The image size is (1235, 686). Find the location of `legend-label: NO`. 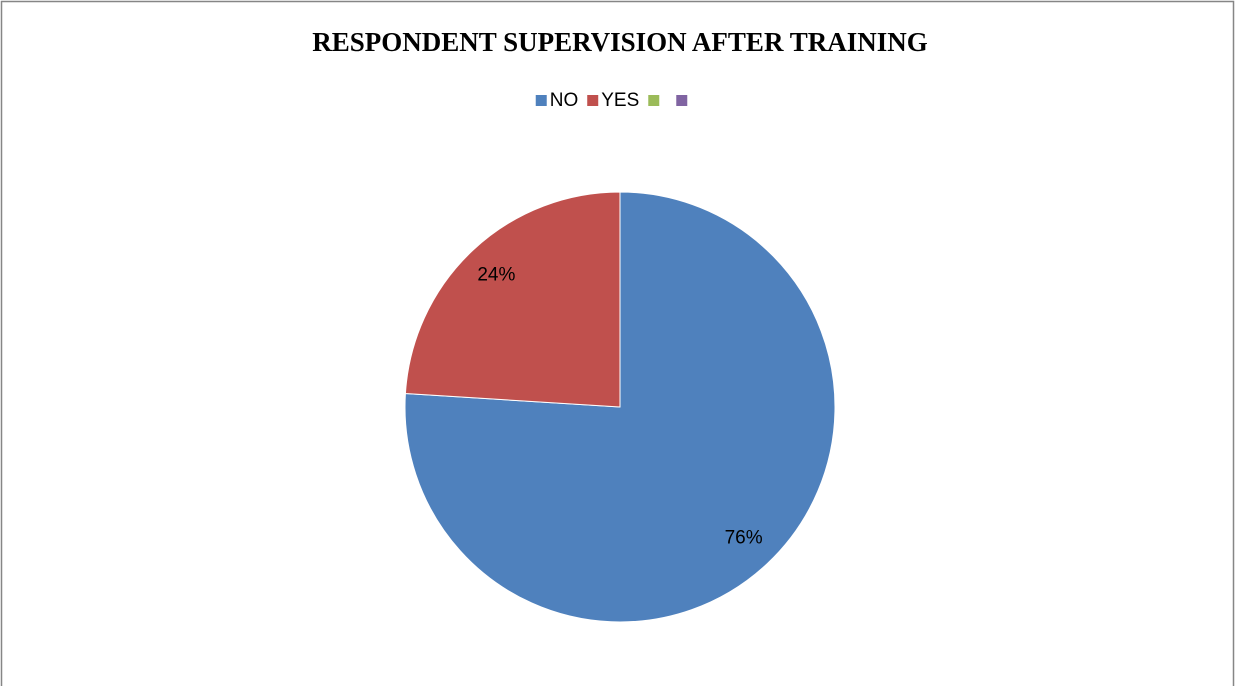

legend-label: NO is located at coordinates (564, 100).